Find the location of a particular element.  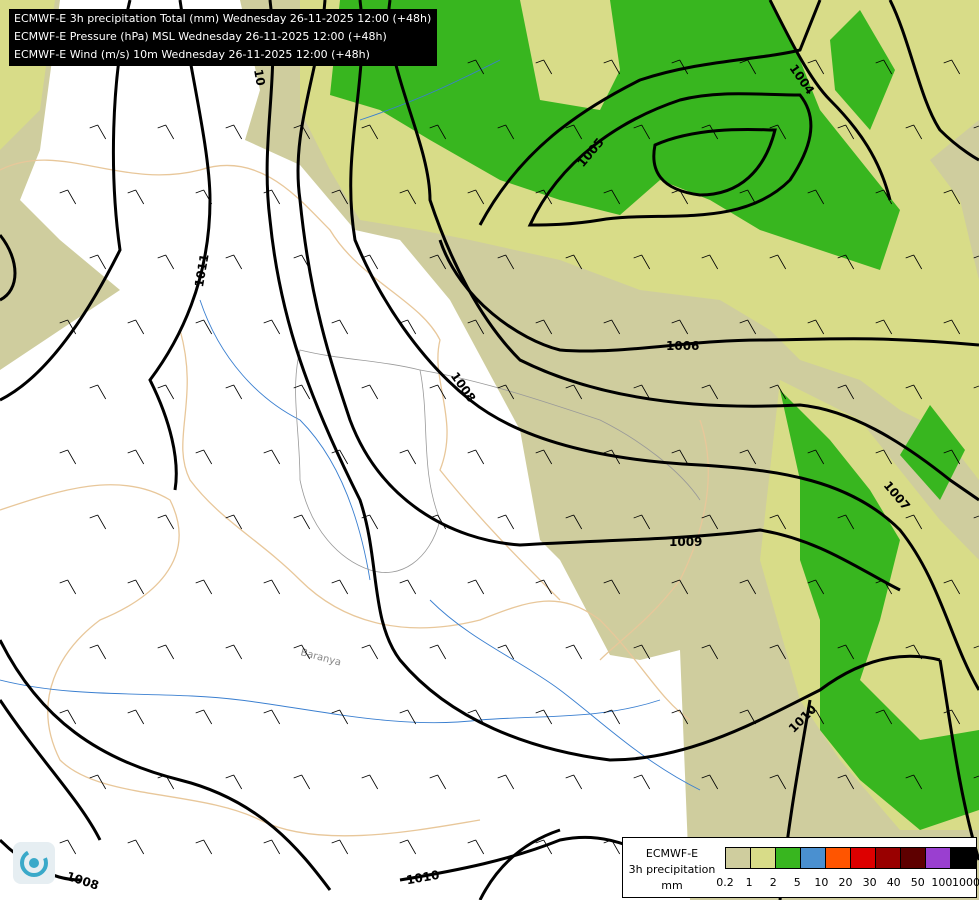

legend-title: ECMWF-E 3h precipitation mm is located at coordinates (672, 870).